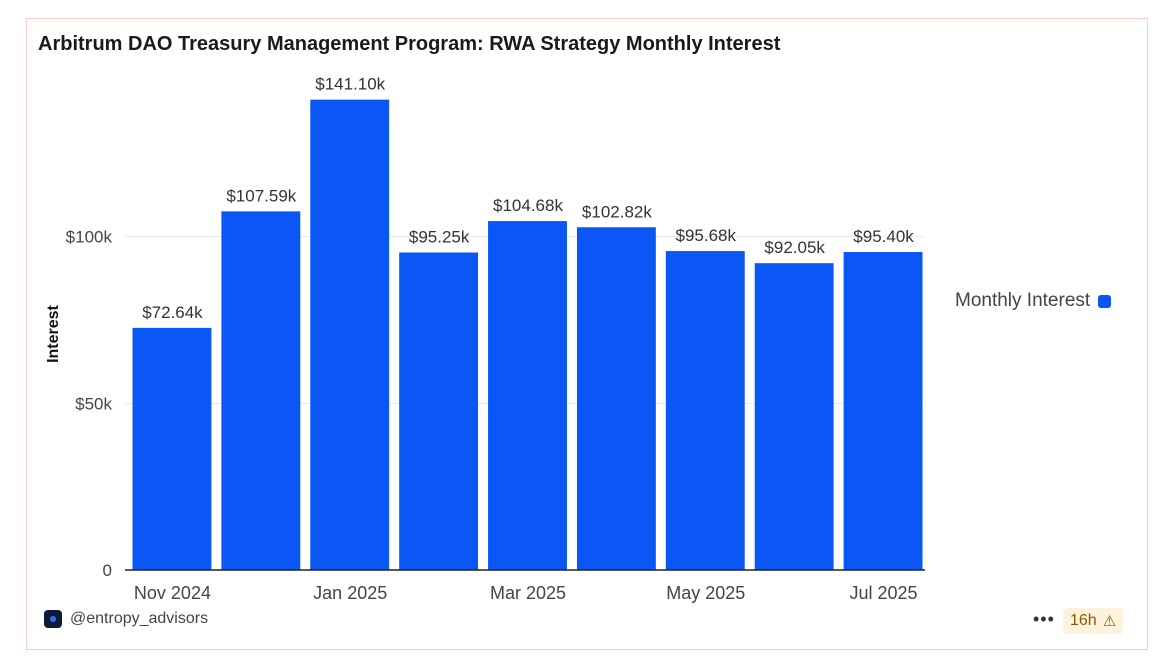  What do you see at coordinates (705, 593) in the screenshot?
I see `x-tick-label: May 2025` at bounding box center [705, 593].